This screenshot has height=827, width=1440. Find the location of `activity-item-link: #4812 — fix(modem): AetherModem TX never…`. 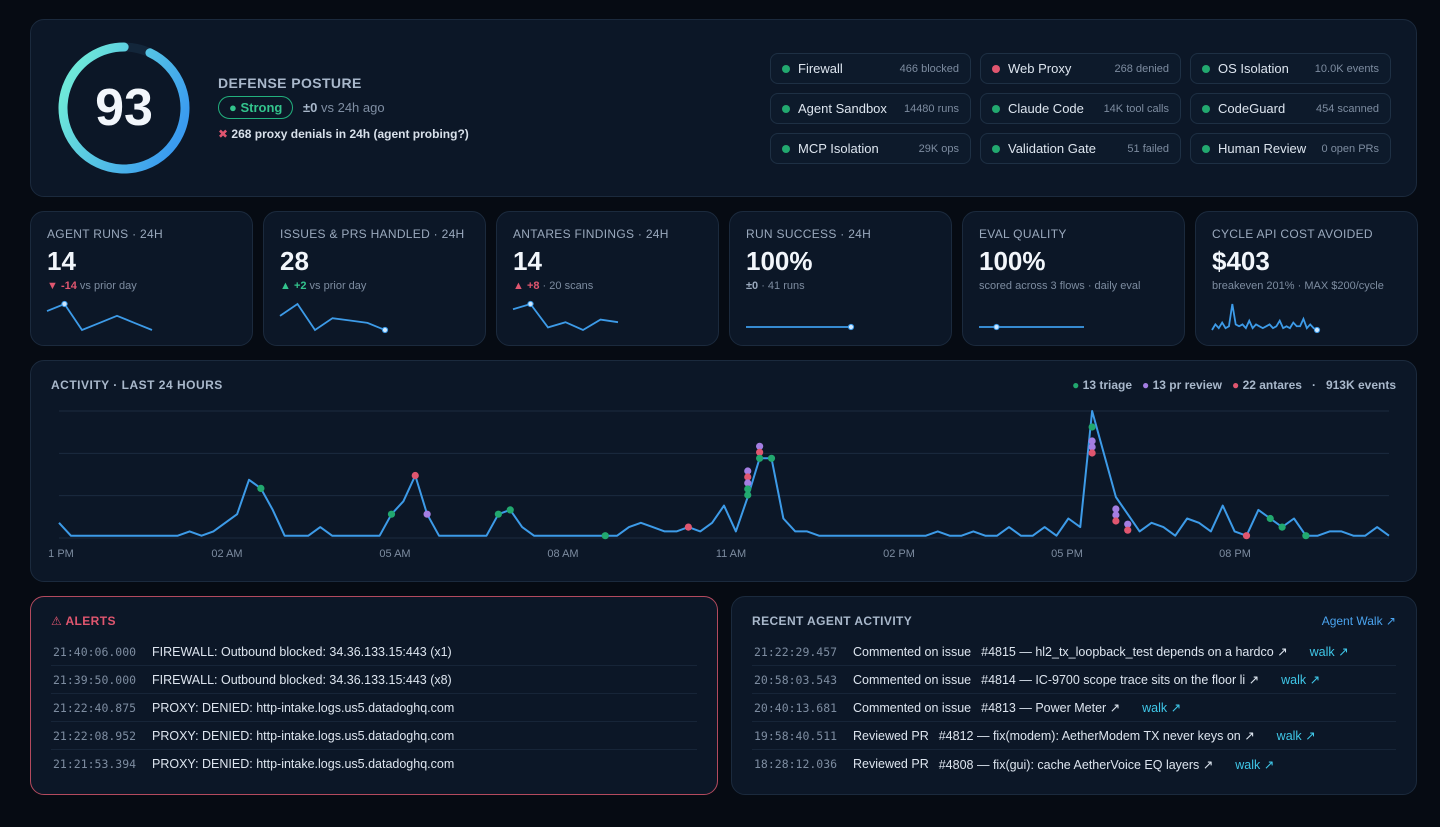

activity-item-link: #4812 — fix(modem): AetherModem TX never… is located at coordinates (1096, 736).